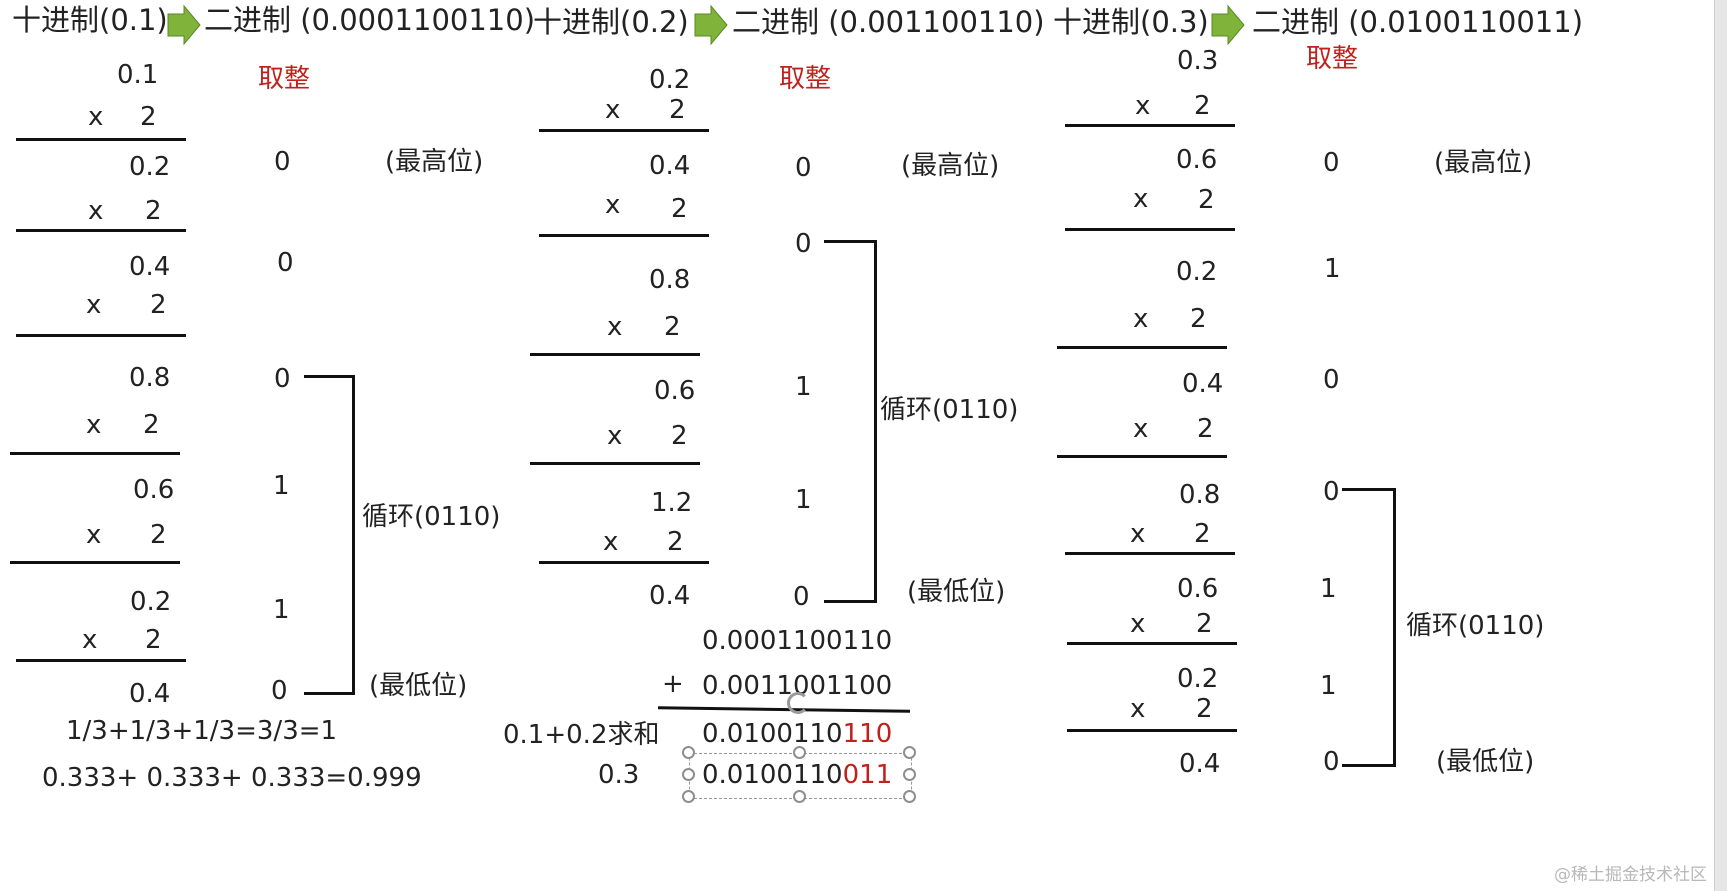  What do you see at coordinates (1475, 626) in the screenshot?
I see `col3-cycle-label: 循环(0110)` at bounding box center [1475, 626].